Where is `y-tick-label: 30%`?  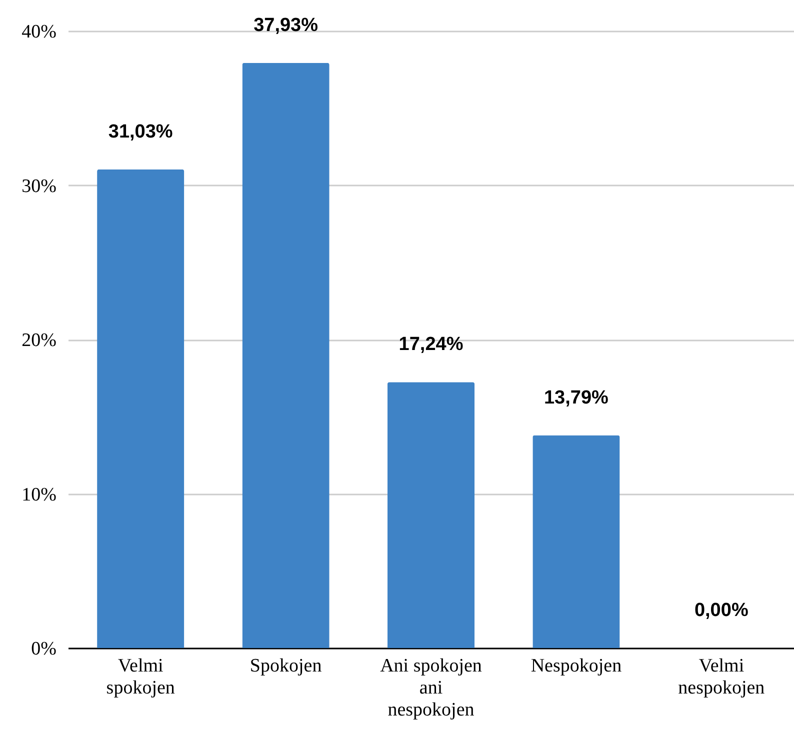 y-tick-label: 30% is located at coordinates (39, 186).